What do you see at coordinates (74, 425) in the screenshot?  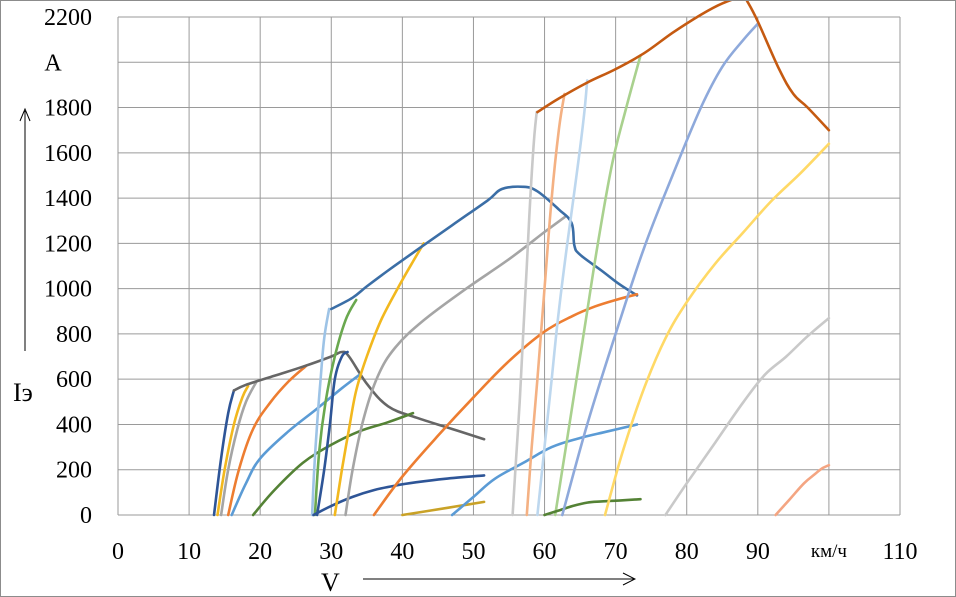 I see `y-tick-label: 400` at bounding box center [74, 425].